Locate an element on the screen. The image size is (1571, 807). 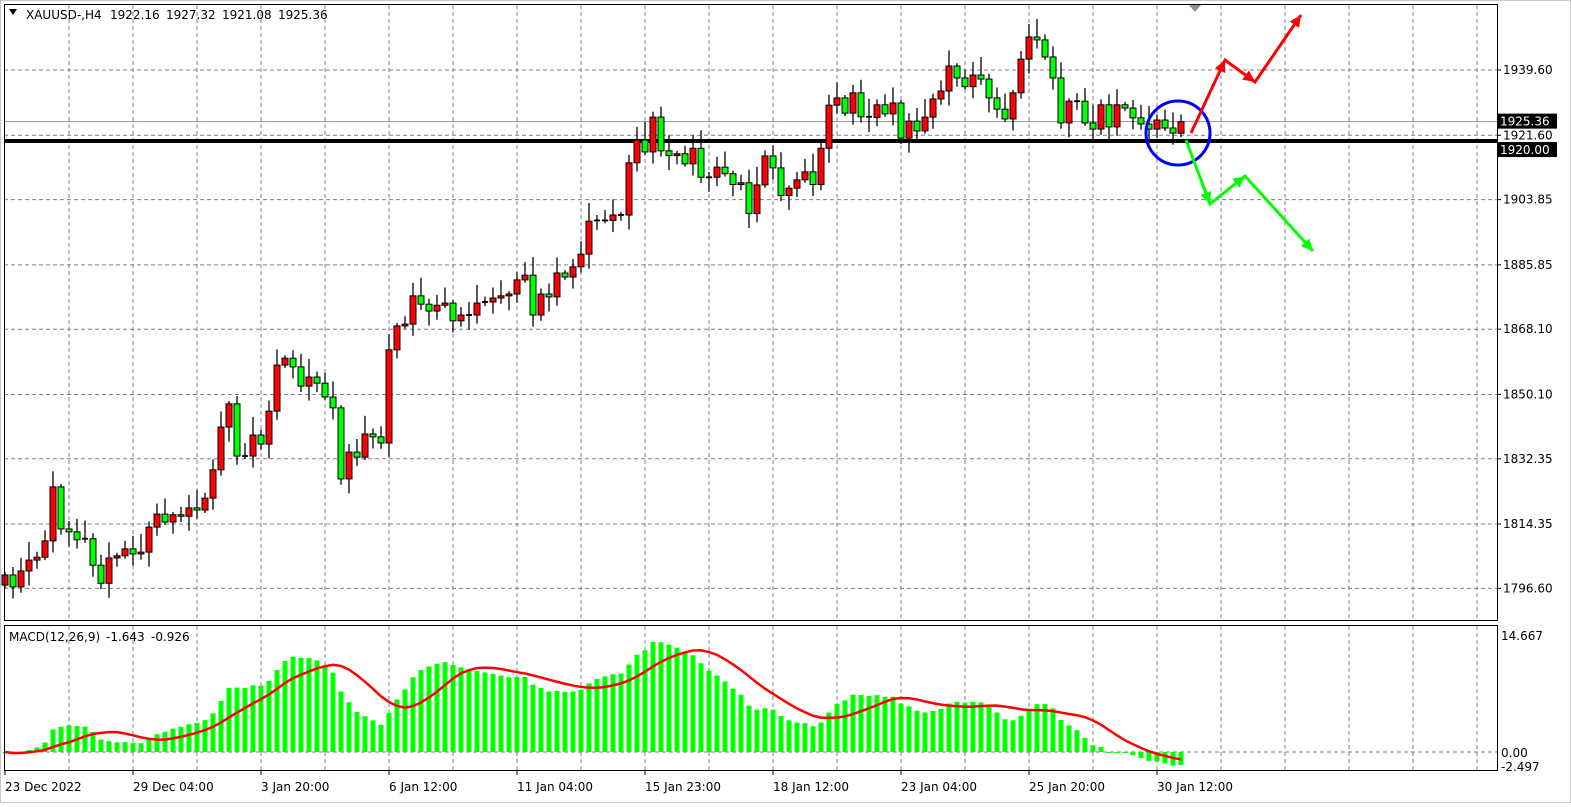
chart-shift-marker-icon is located at coordinates (1195, 8).